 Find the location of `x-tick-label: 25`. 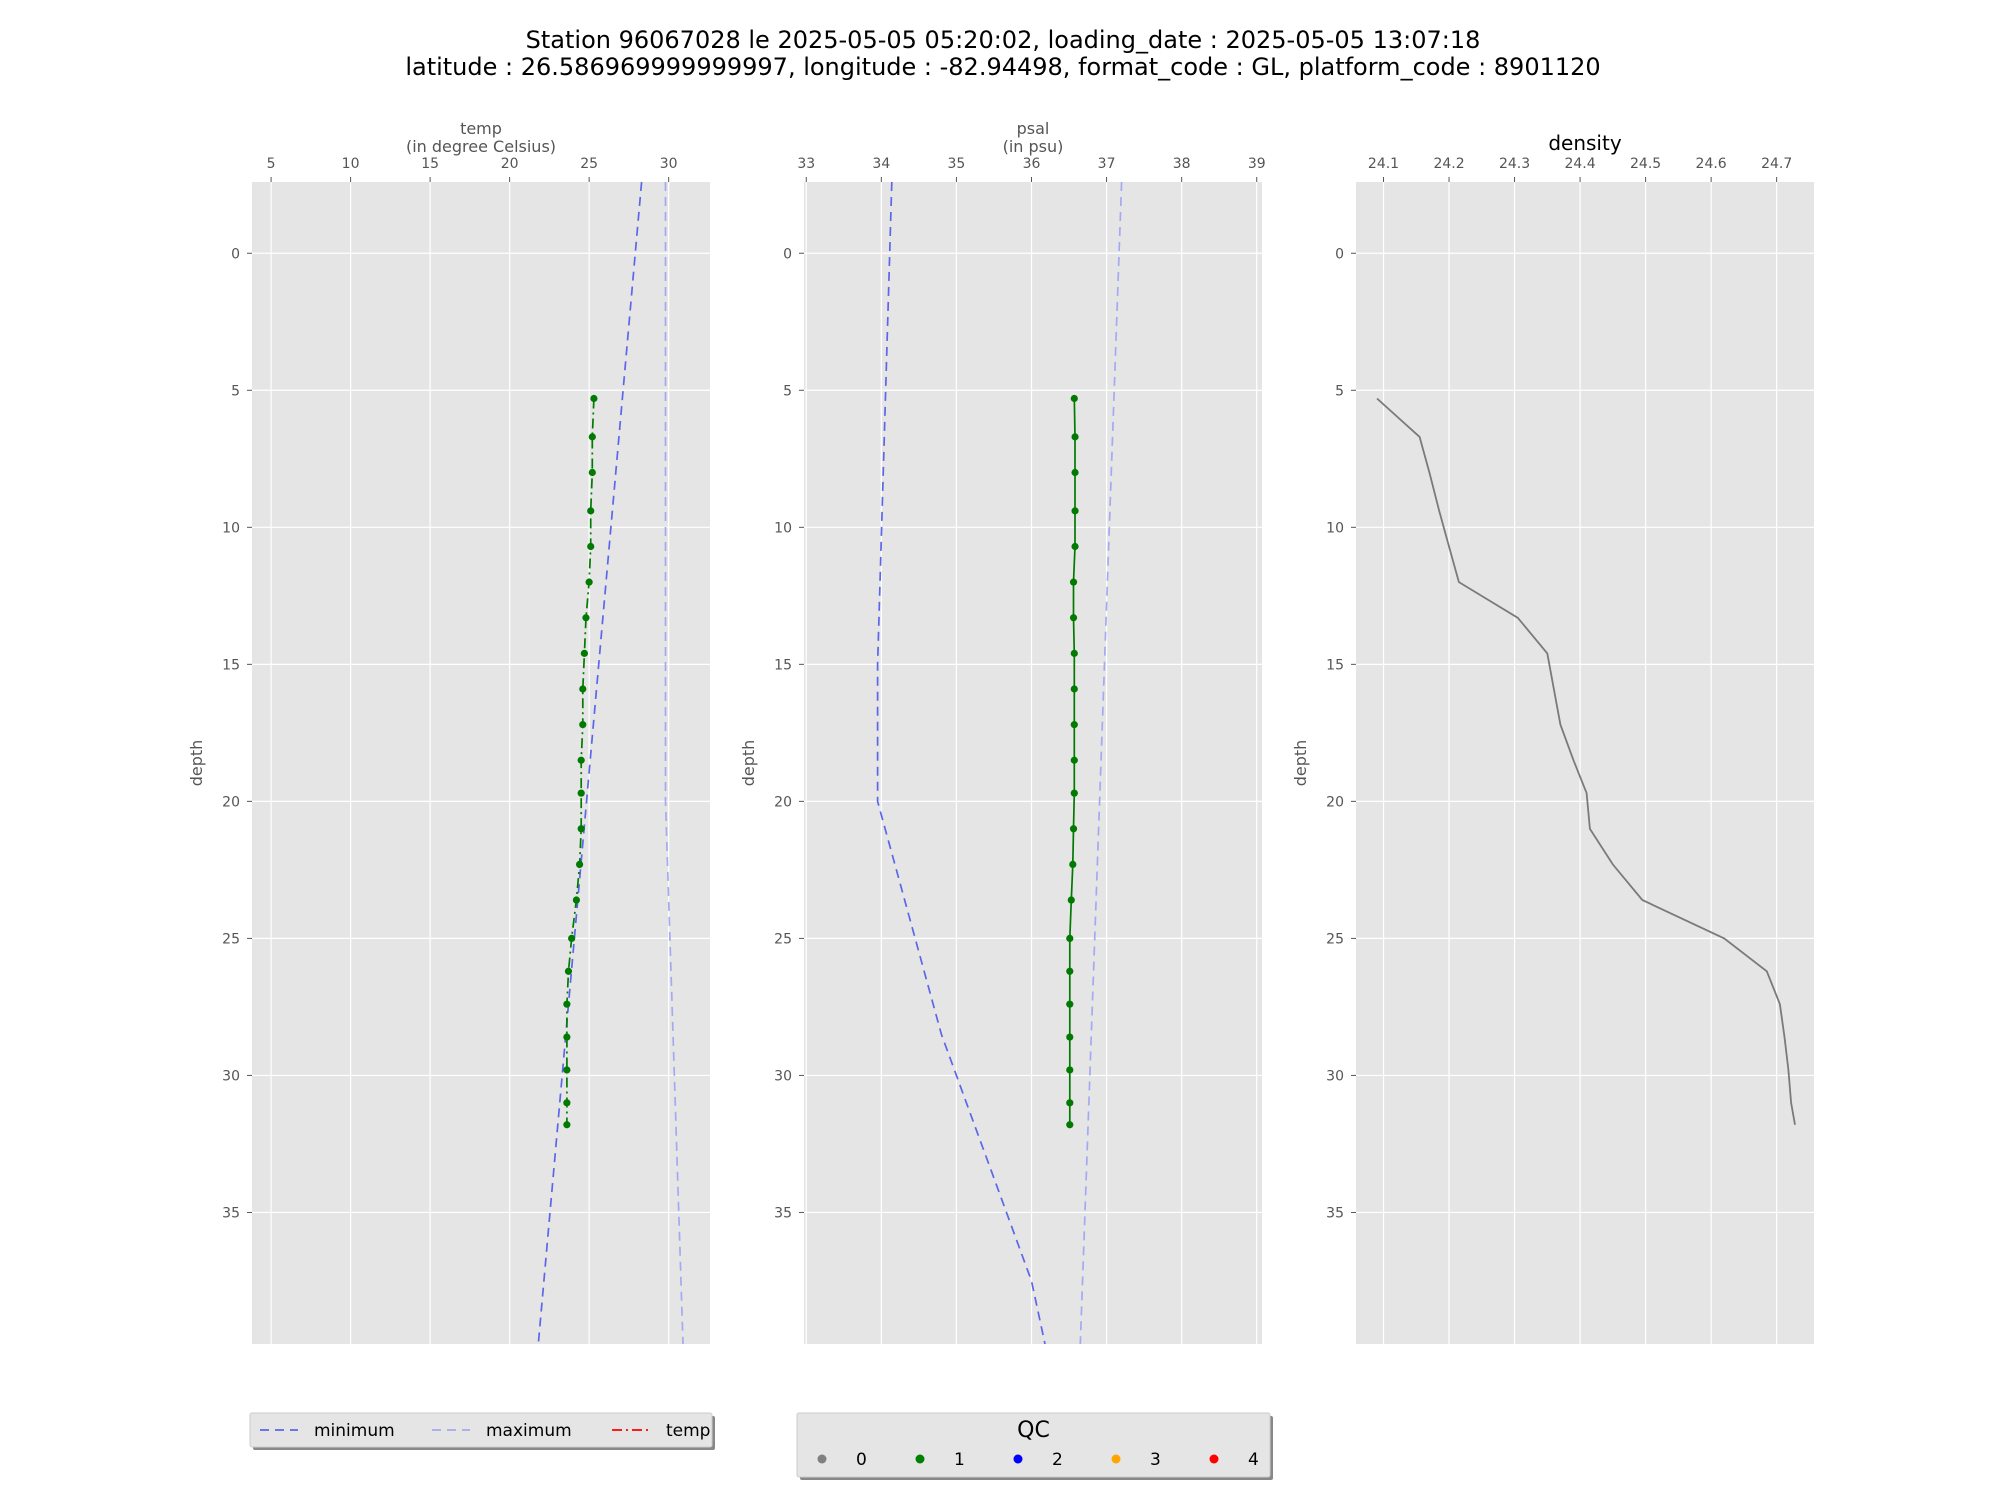

x-tick-label: 25 is located at coordinates (589, 164).